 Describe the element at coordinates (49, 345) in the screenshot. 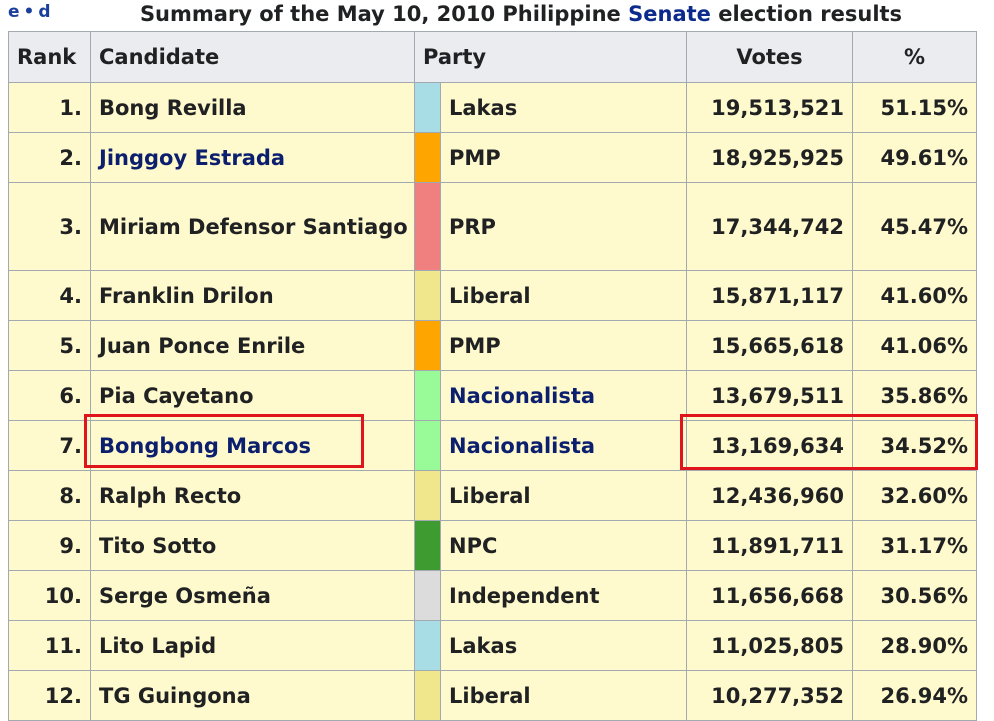

I see `rank-cell: 5.` at that location.